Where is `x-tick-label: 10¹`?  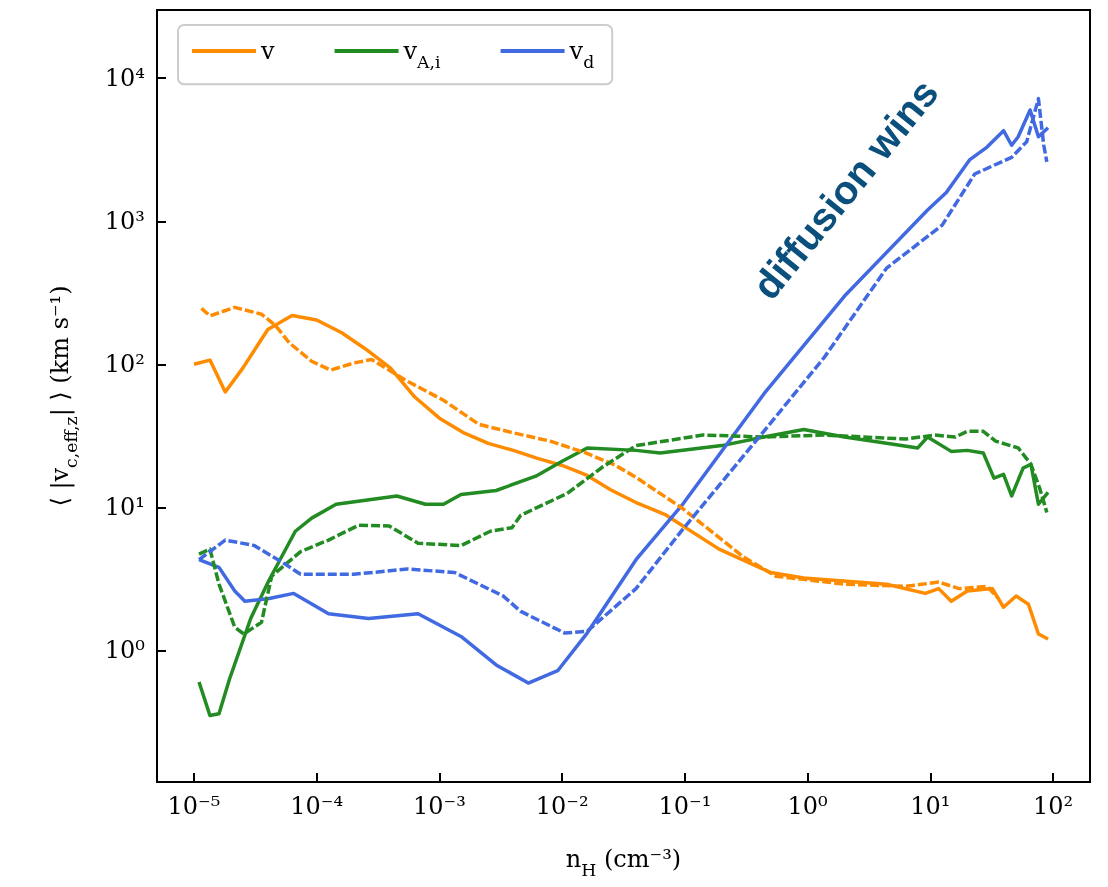 x-tick-label: 10¹ is located at coordinates (930, 806).